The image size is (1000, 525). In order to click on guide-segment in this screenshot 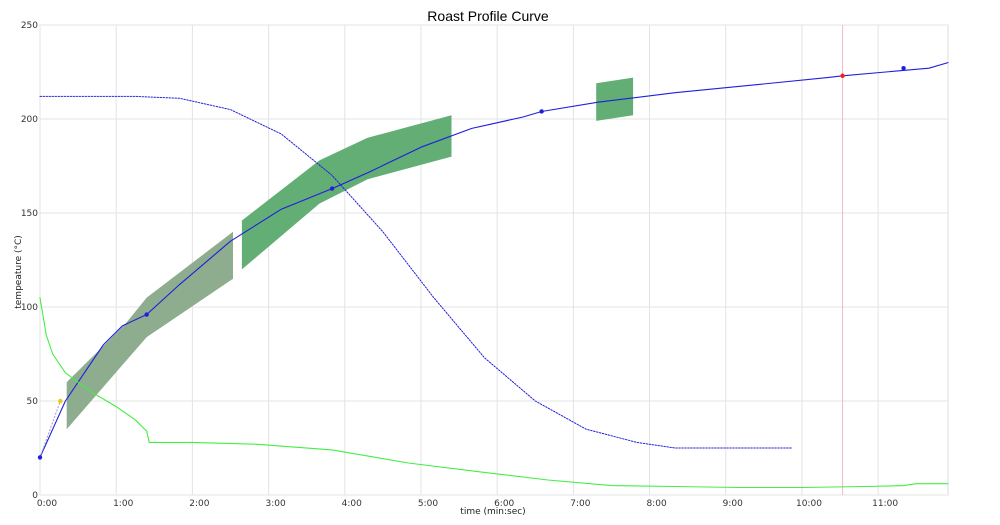, I will do `click(50, 429)`.